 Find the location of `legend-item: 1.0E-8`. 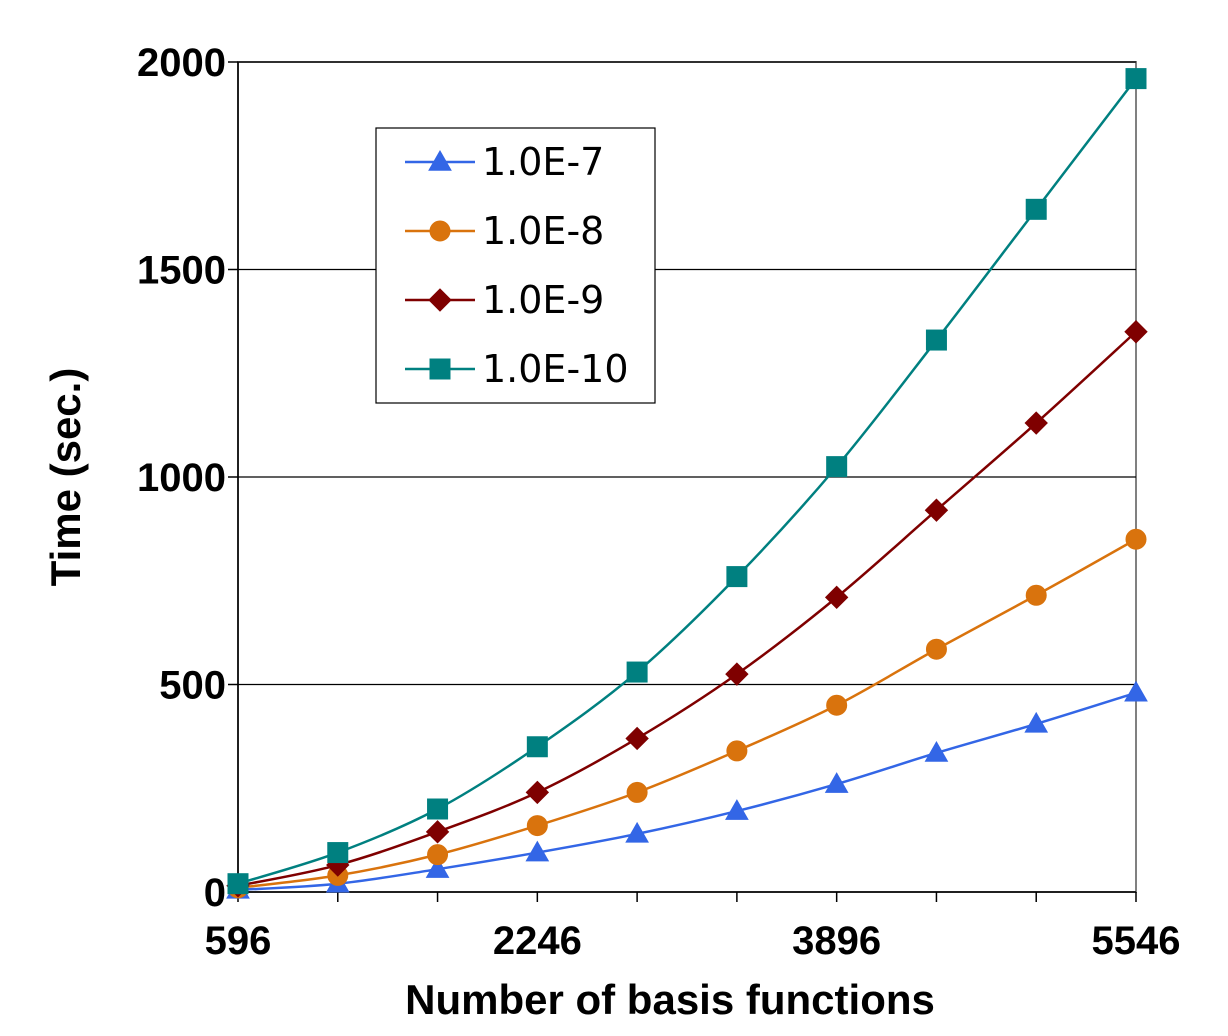

legend-item: 1.0E-8 is located at coordinates (504, 231).